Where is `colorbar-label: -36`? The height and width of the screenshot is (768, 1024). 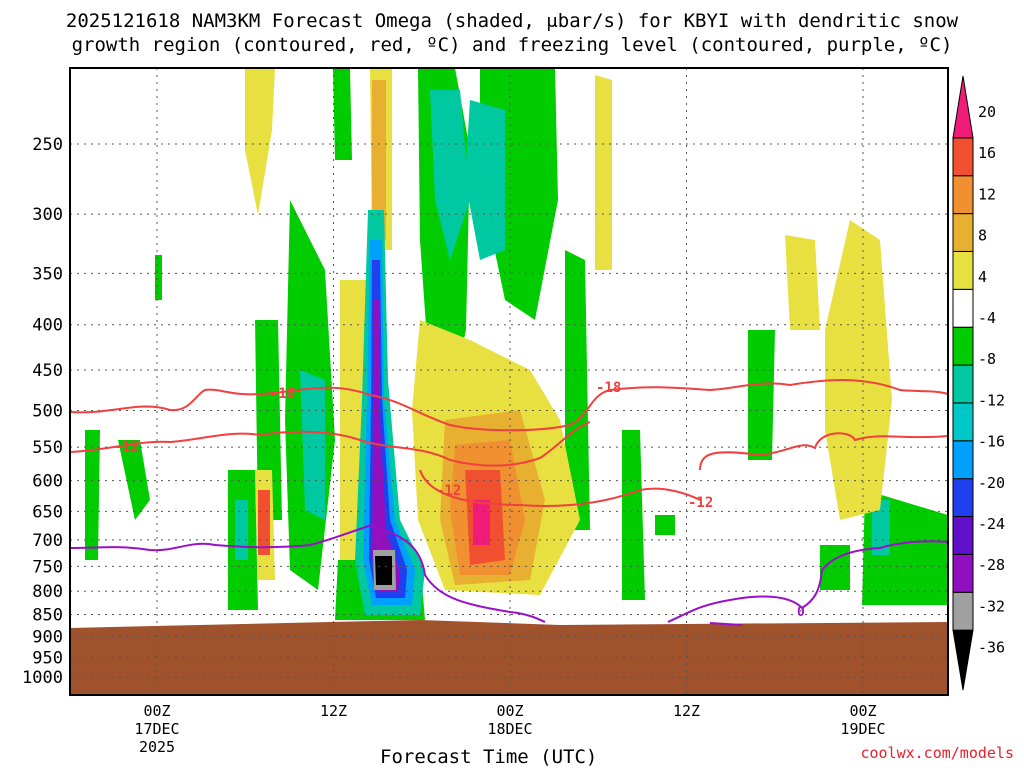 colorbar-label: -36 is located at coordinates (991, 648).